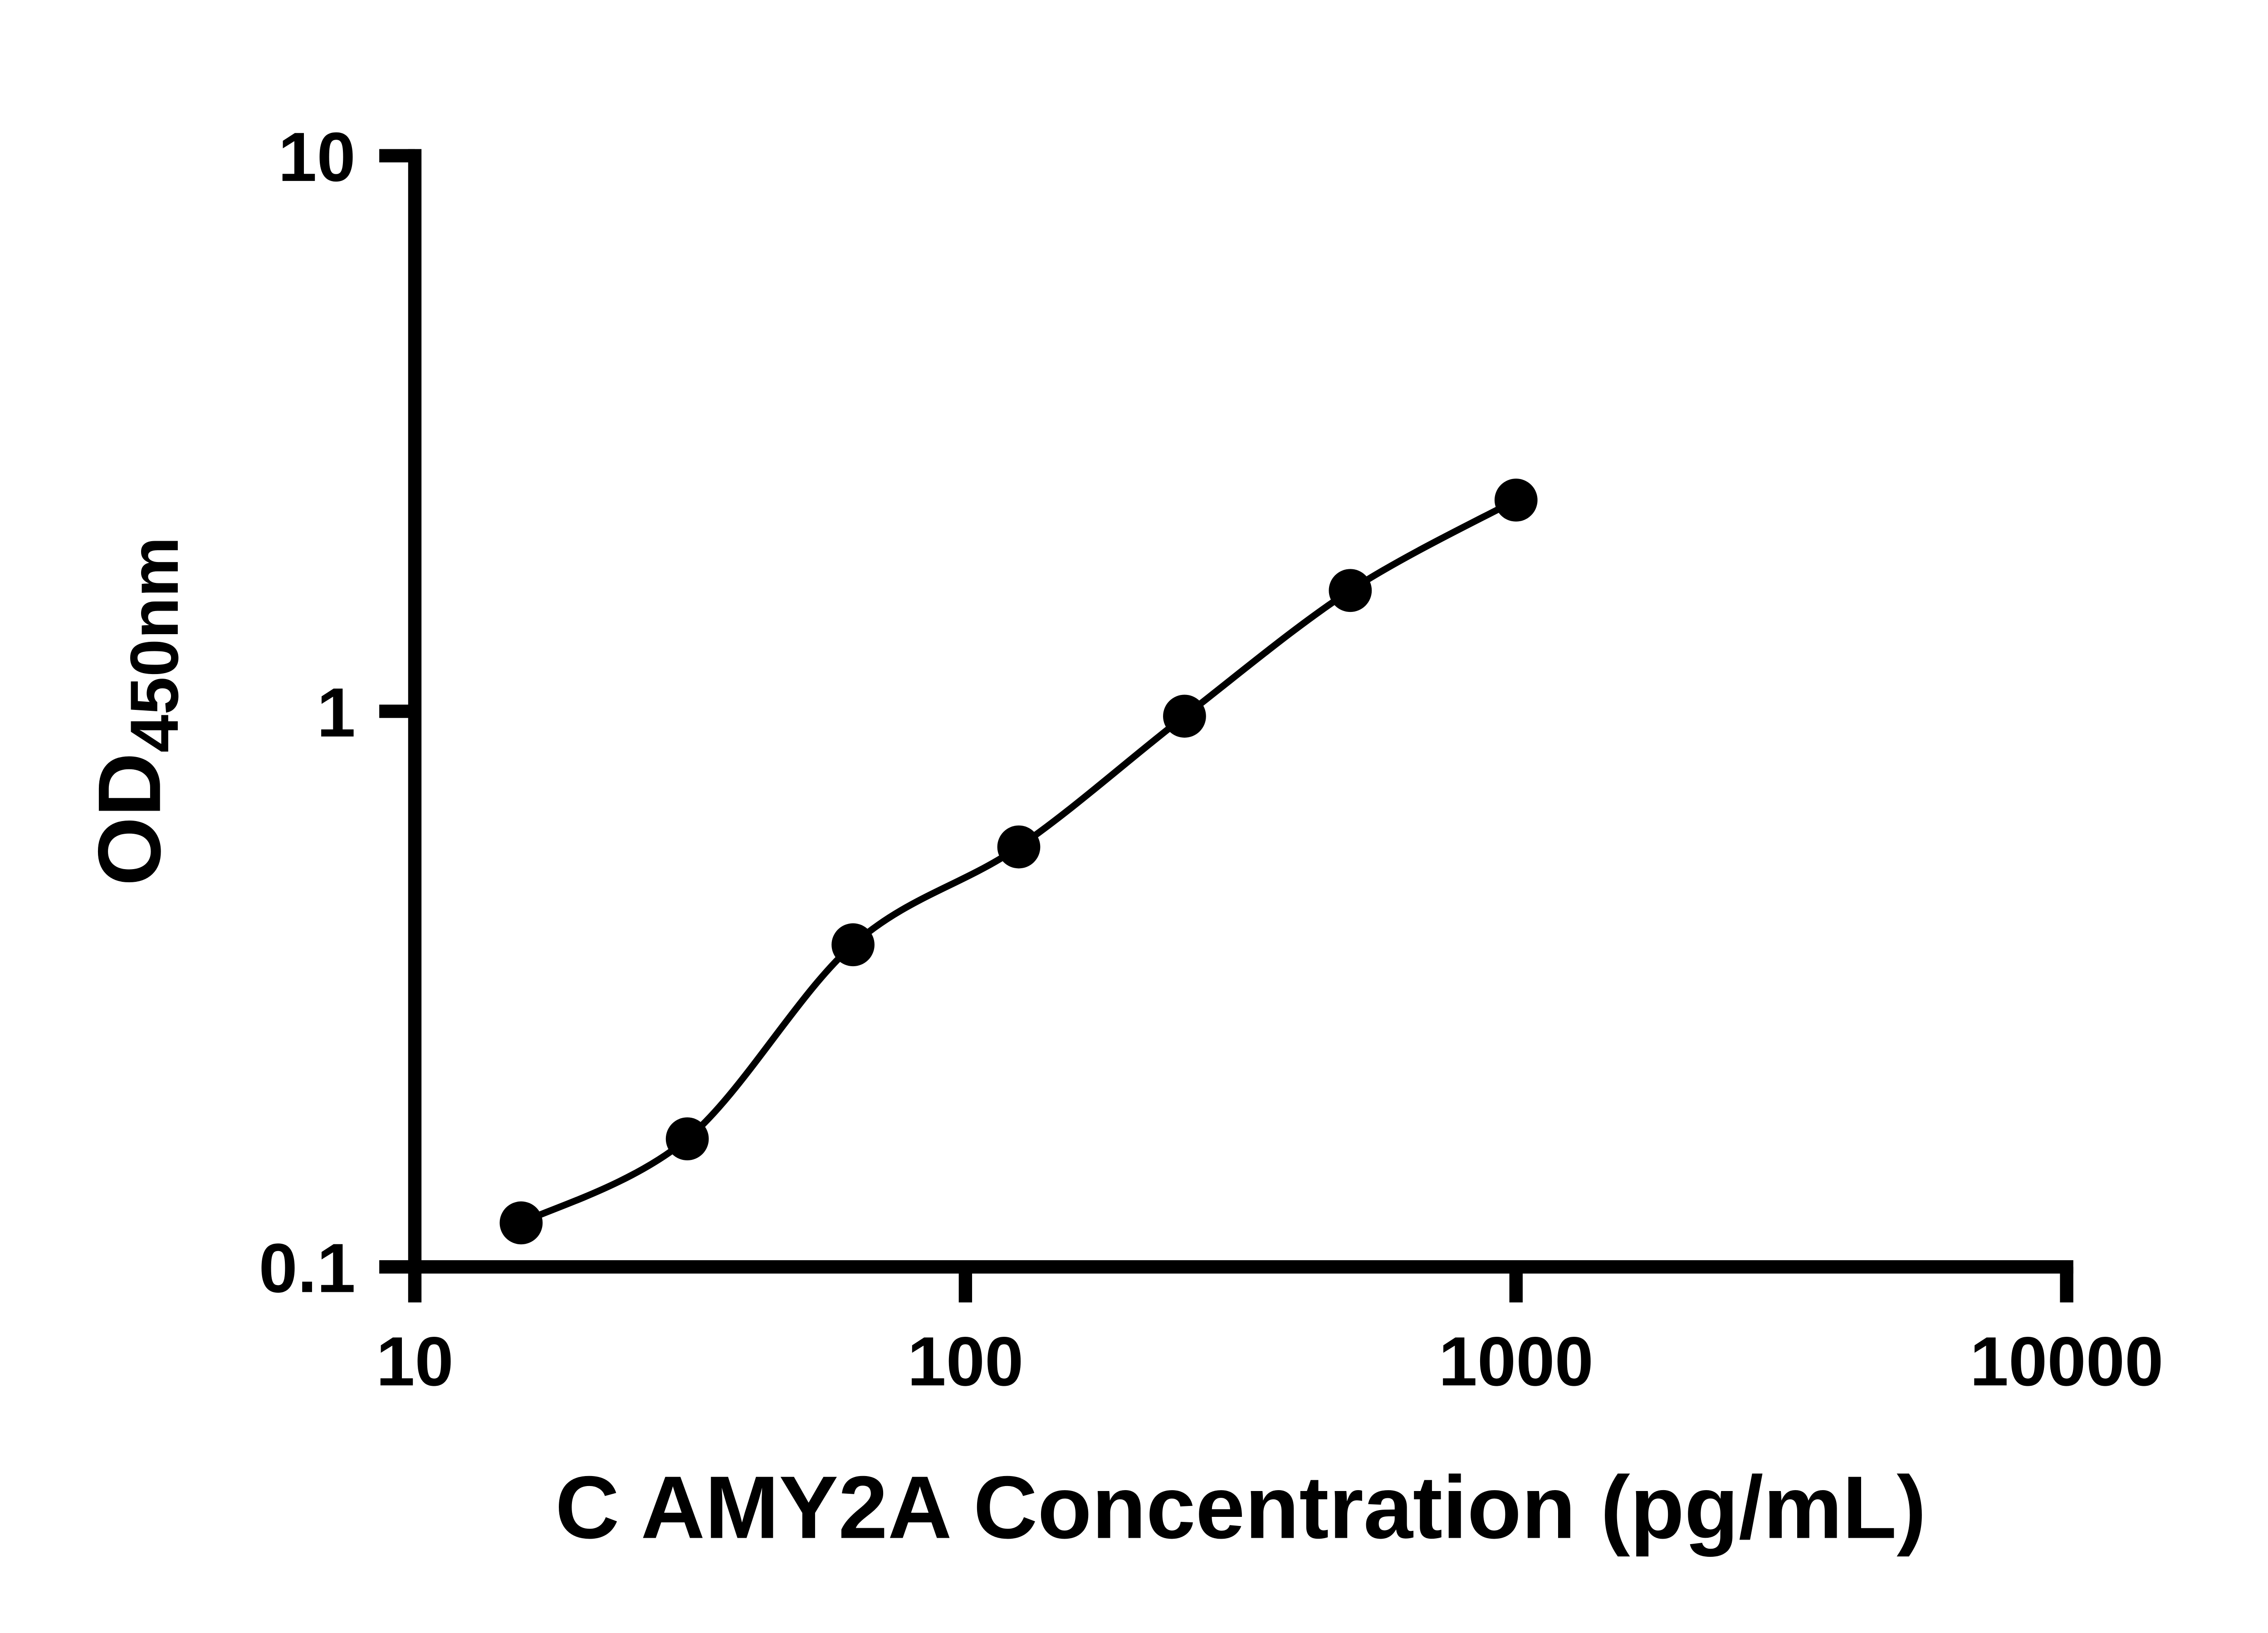  Describe the element at coordinates (154, 645) in the screenshot. I see `y-axis-title-subscript: 450nm` at that location.